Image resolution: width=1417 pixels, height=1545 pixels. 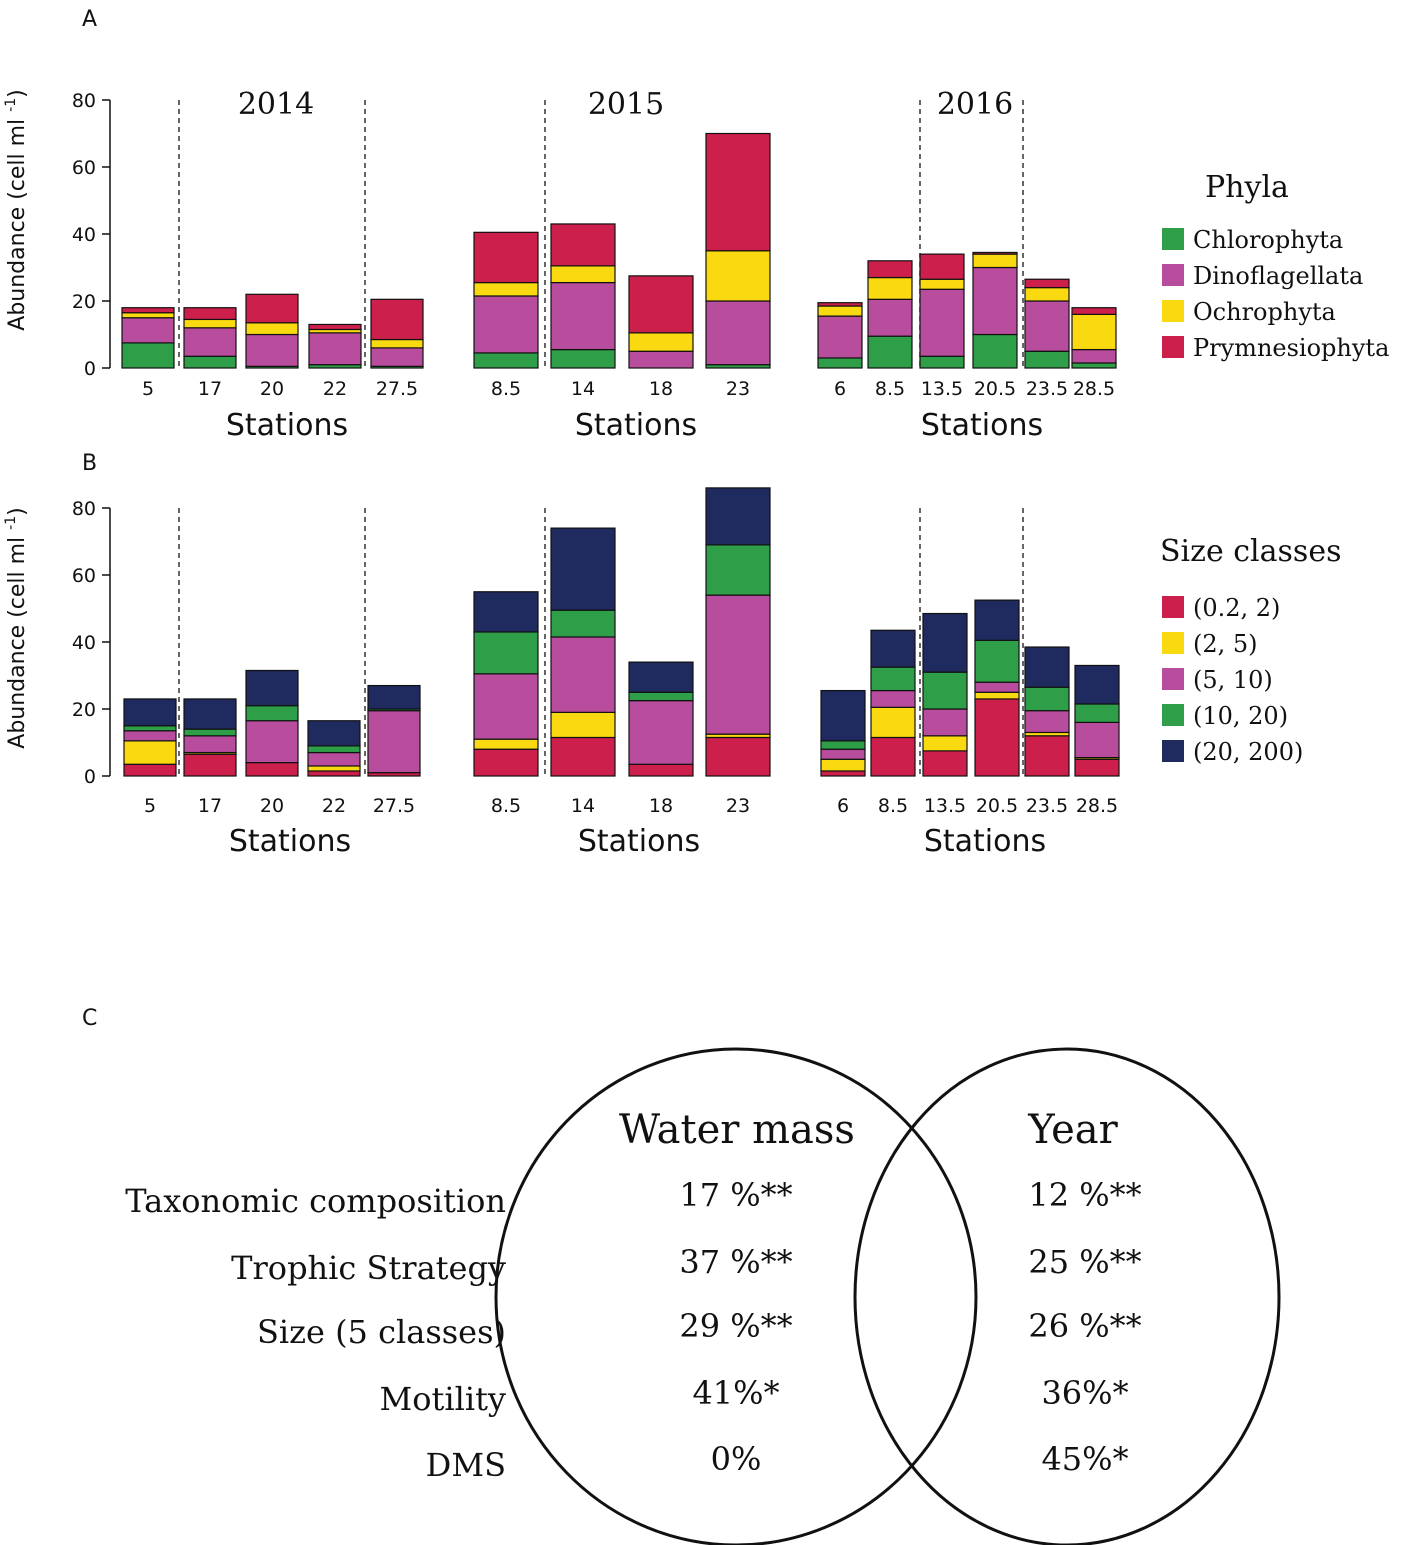 What do you see at coordinates (661, 806) in the screenshot?
I see `x-tick-label: 18` at bounding box center [661, 806].